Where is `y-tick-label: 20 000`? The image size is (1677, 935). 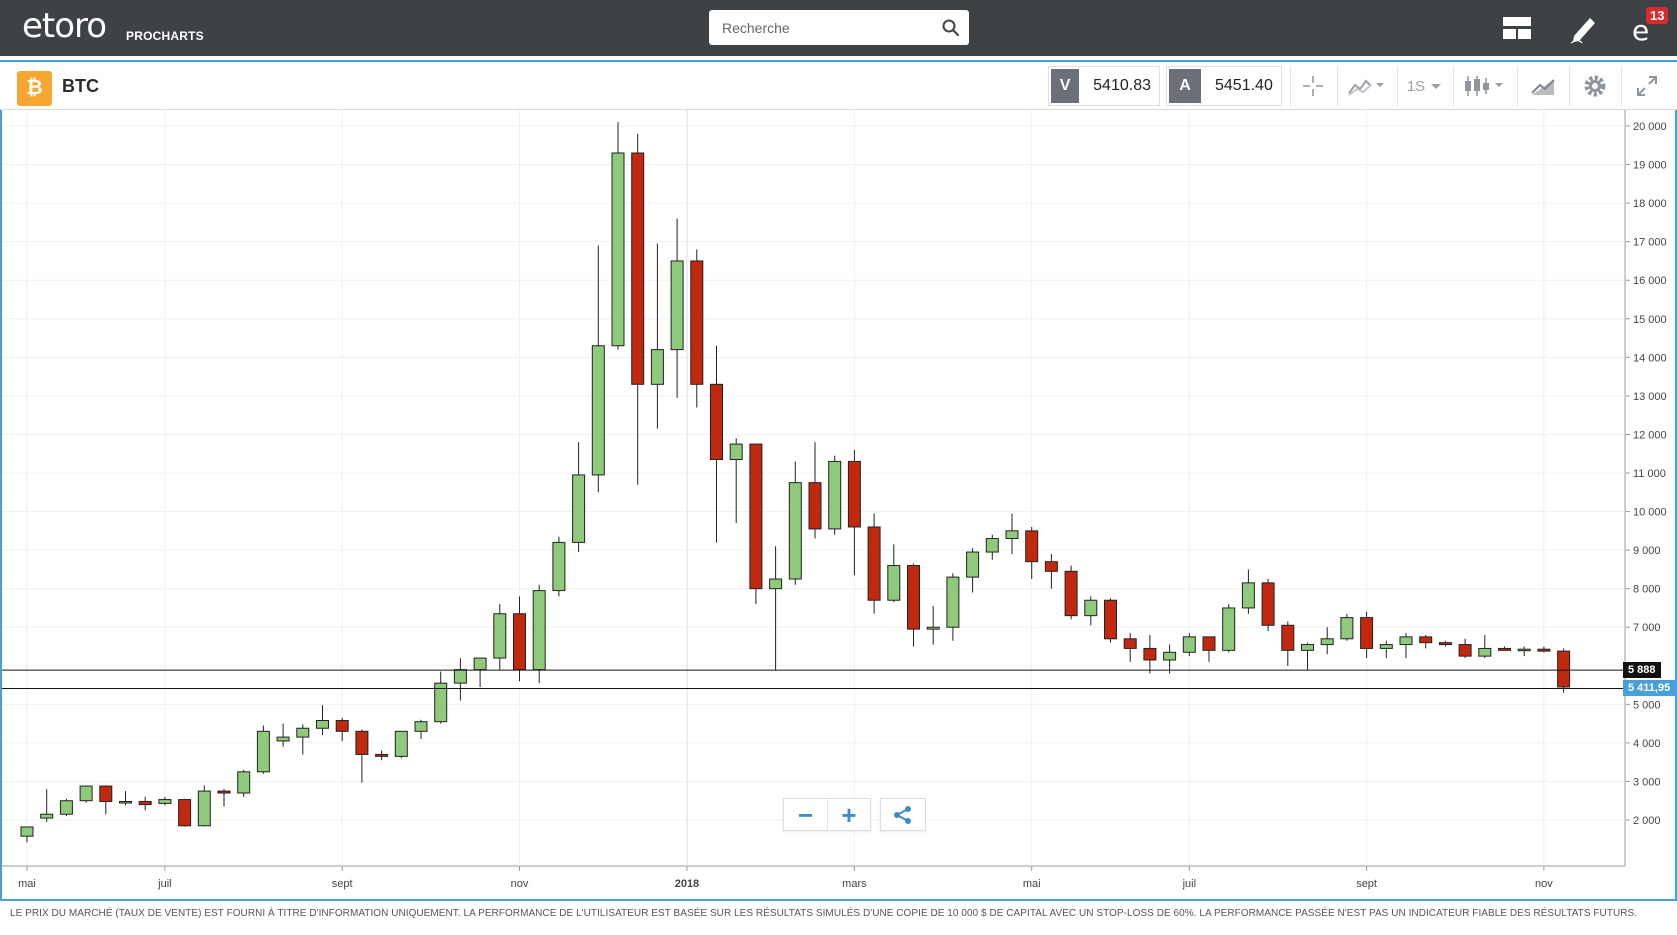
y-tick-label: 20 000 is located at coordinates (1650, 127).